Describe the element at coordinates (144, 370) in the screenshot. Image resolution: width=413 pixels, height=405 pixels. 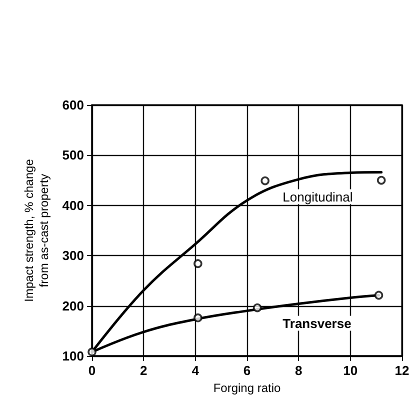
I see `x-tick-label: 2` at that location.